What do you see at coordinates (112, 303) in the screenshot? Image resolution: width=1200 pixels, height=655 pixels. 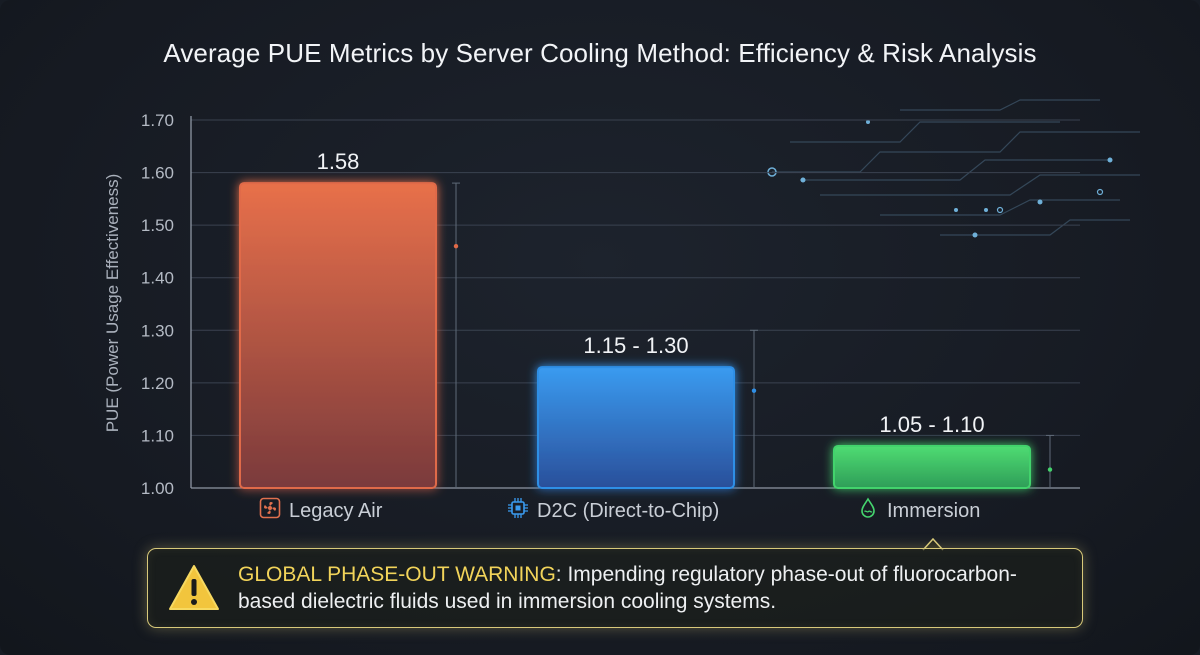 I see `y-axis-label: PUE (Power Usage Effectiveness)` at bounding box center [112, 303].